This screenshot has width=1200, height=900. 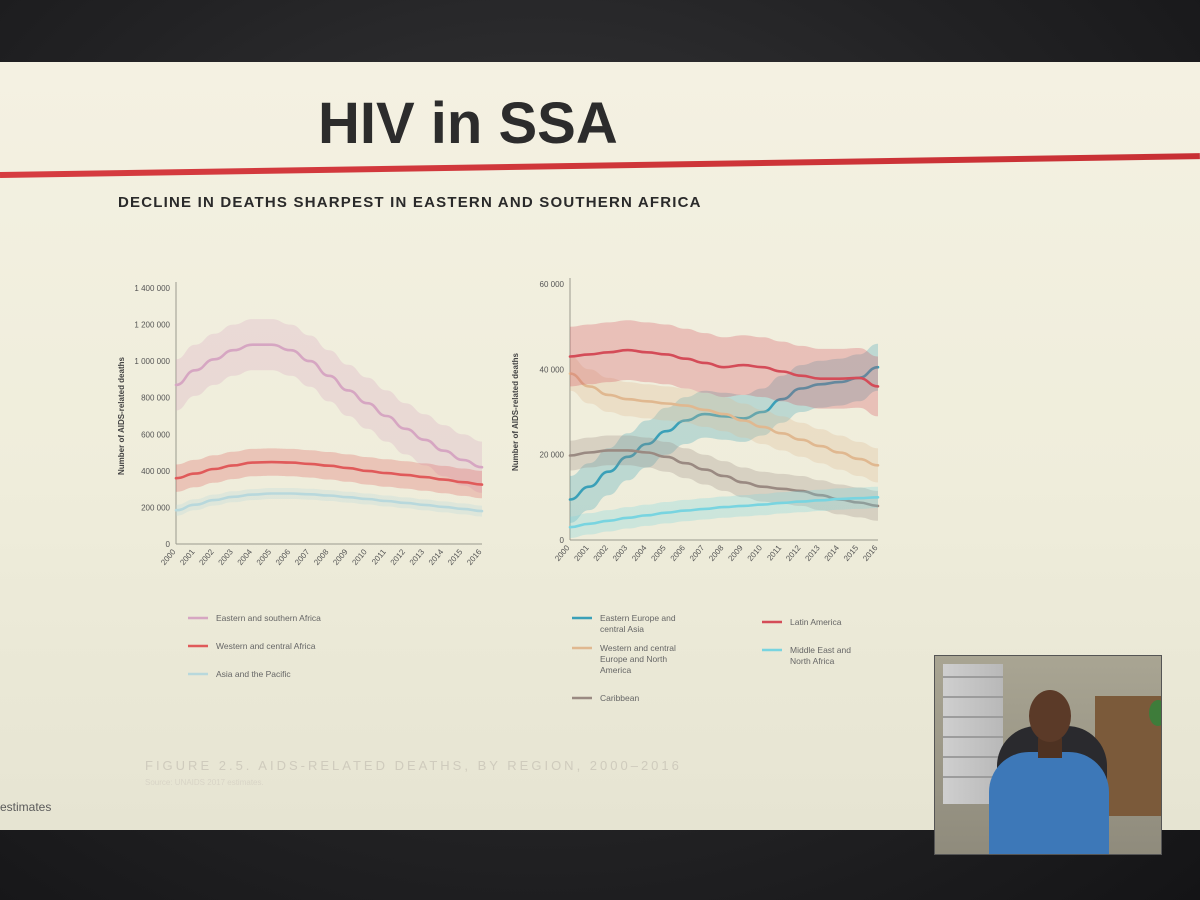 What do you see at coordinates (552, 455) in the screenshot?
I see `y-tick-label: 20 000` at bounding box center [552, 455].